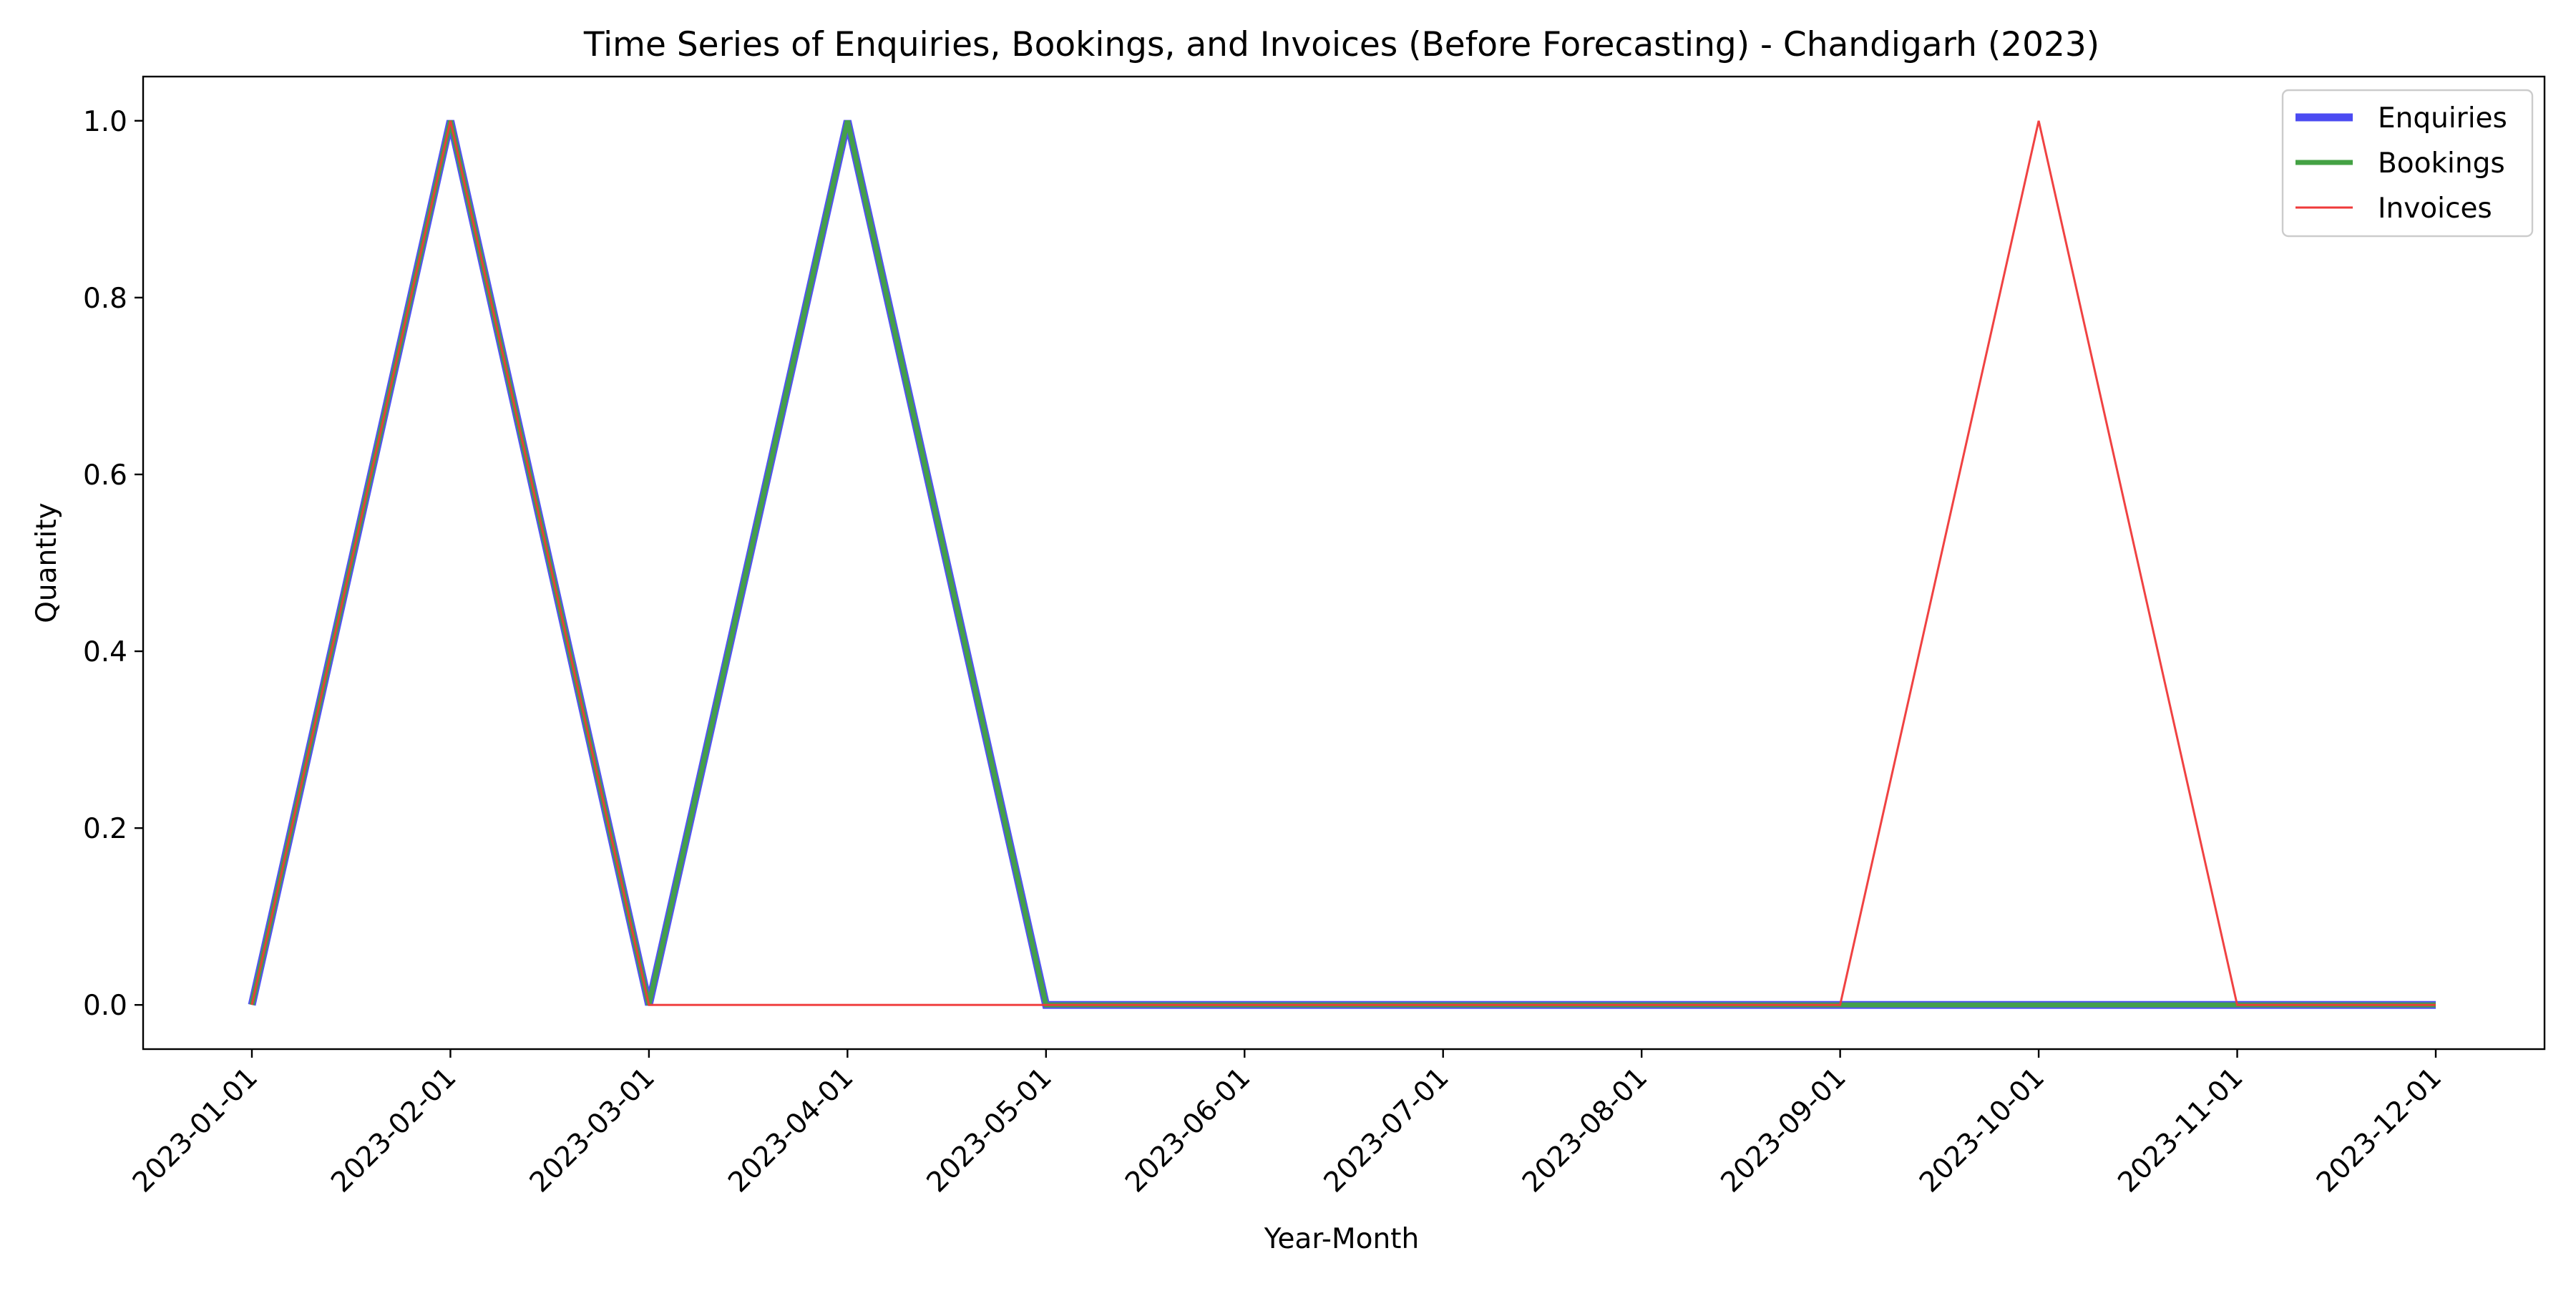 This screenshot has width=2576, height=1291. I want to click on y-tick-label: 0.8, so click(105, 299).